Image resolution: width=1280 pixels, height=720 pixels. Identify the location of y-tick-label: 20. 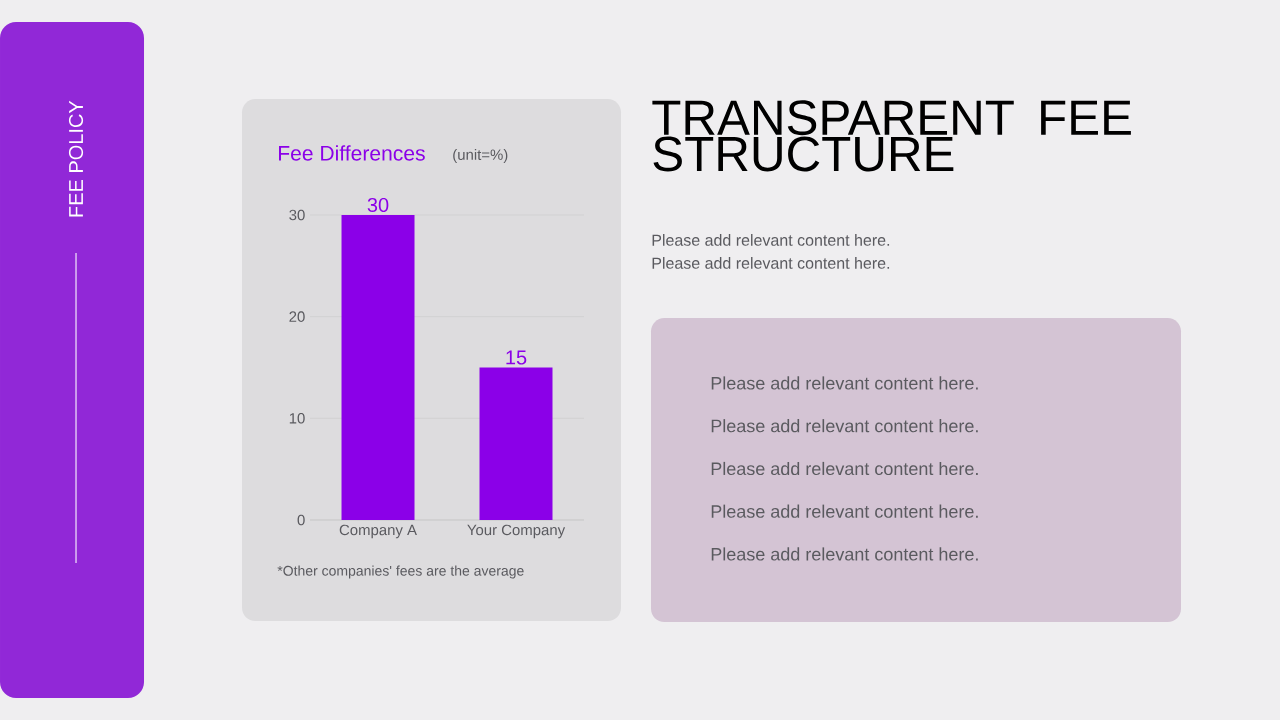
(297, 316).